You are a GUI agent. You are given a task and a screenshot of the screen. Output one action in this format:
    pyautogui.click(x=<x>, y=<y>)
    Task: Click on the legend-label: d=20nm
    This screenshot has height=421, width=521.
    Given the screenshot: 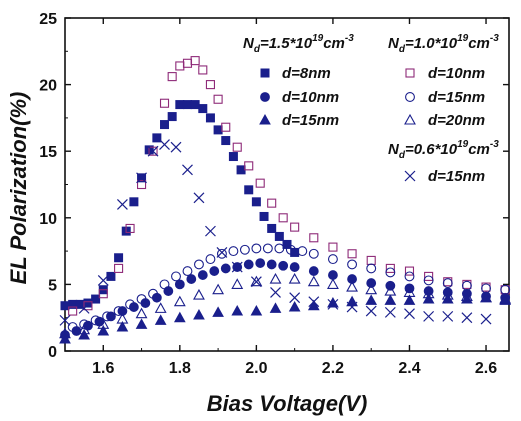 What is the action you would take?
    pyautogui.click(x=456, y=120)
    